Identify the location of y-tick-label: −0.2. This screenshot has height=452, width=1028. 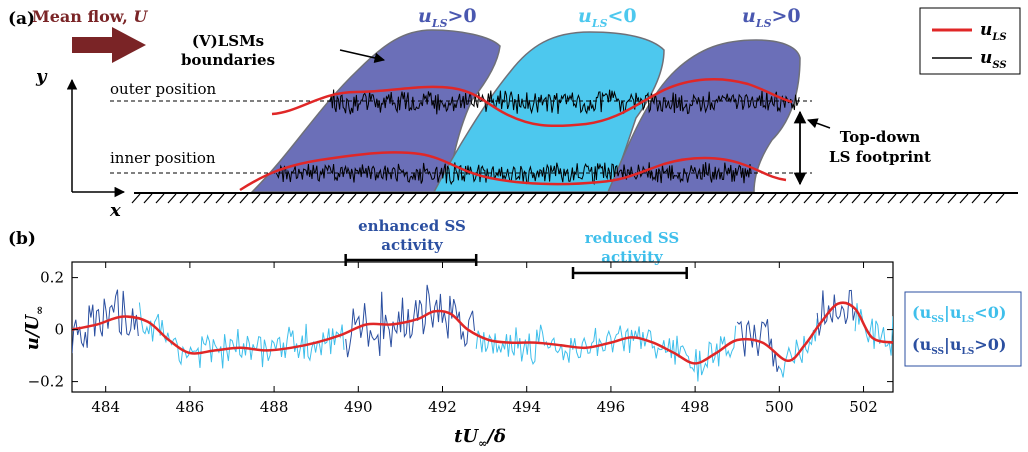
(46, 382).